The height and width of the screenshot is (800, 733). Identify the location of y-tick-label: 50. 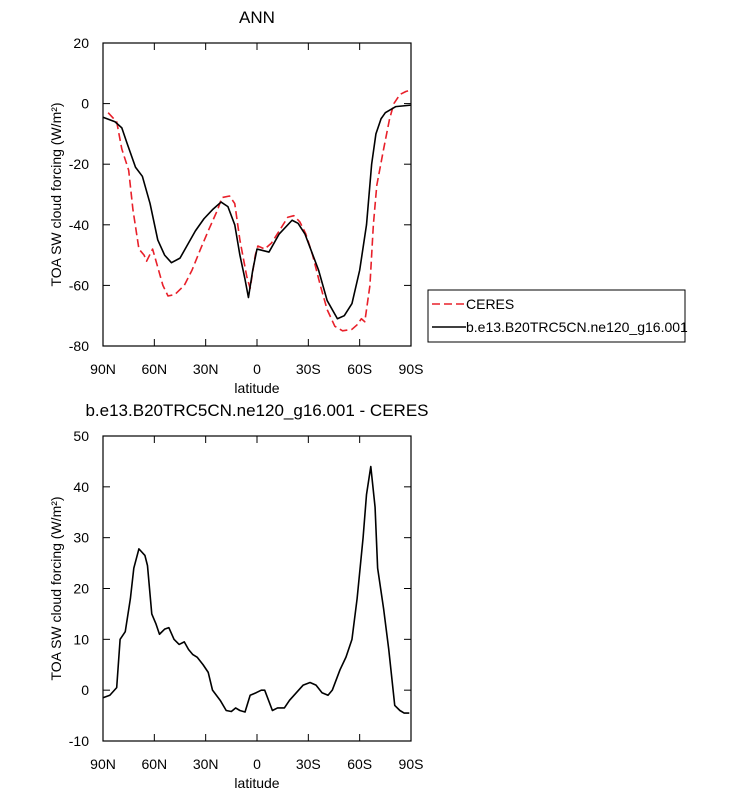
(81, 436).